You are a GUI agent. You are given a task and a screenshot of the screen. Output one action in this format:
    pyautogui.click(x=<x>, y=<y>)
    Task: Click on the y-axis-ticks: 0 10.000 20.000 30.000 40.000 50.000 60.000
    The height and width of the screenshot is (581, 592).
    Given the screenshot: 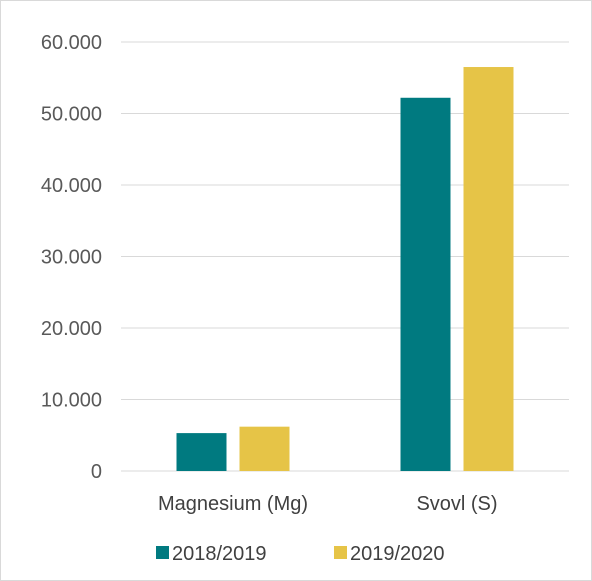 What is the action you would take?
    pyautogui.click(x=71, y=257)
    